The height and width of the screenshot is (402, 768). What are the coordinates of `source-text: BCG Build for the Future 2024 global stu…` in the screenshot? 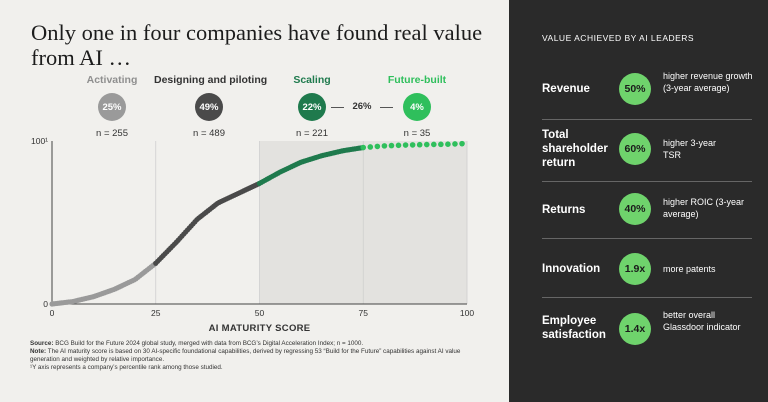 It's located at (209, 343).